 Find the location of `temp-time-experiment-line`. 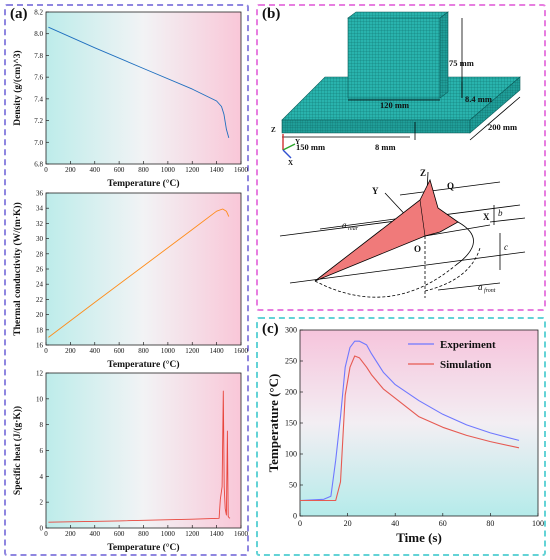

temp-time-experiment-line is located at coordinates (409, 421).